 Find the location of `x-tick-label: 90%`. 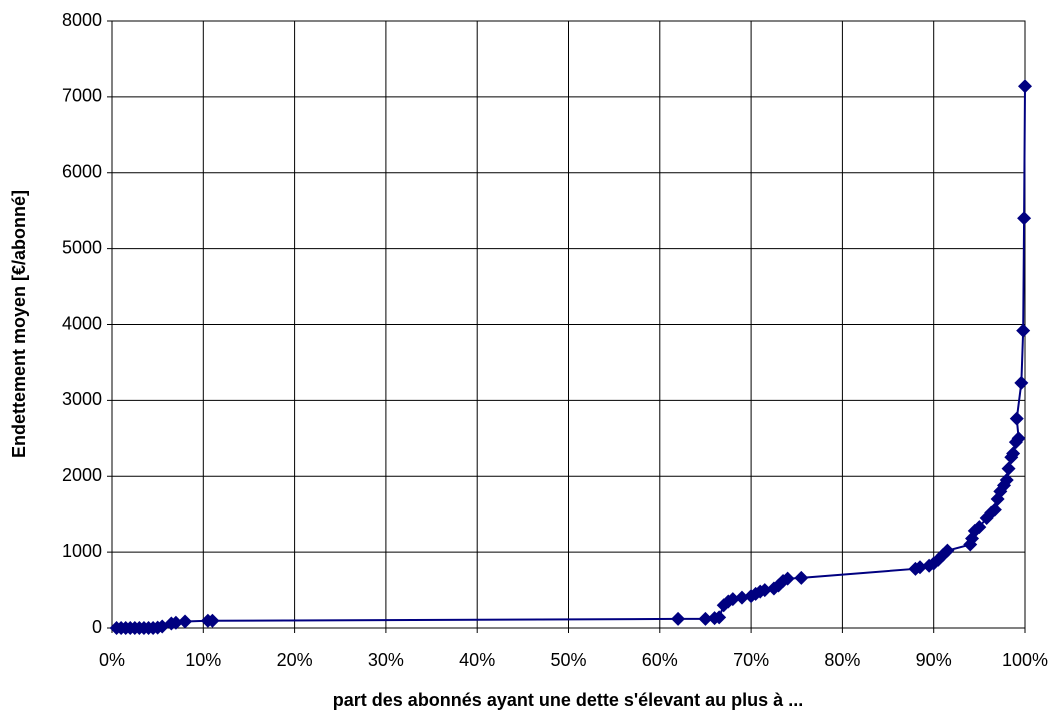

x-tick-label: 90% is located at coordinates (934, 660).